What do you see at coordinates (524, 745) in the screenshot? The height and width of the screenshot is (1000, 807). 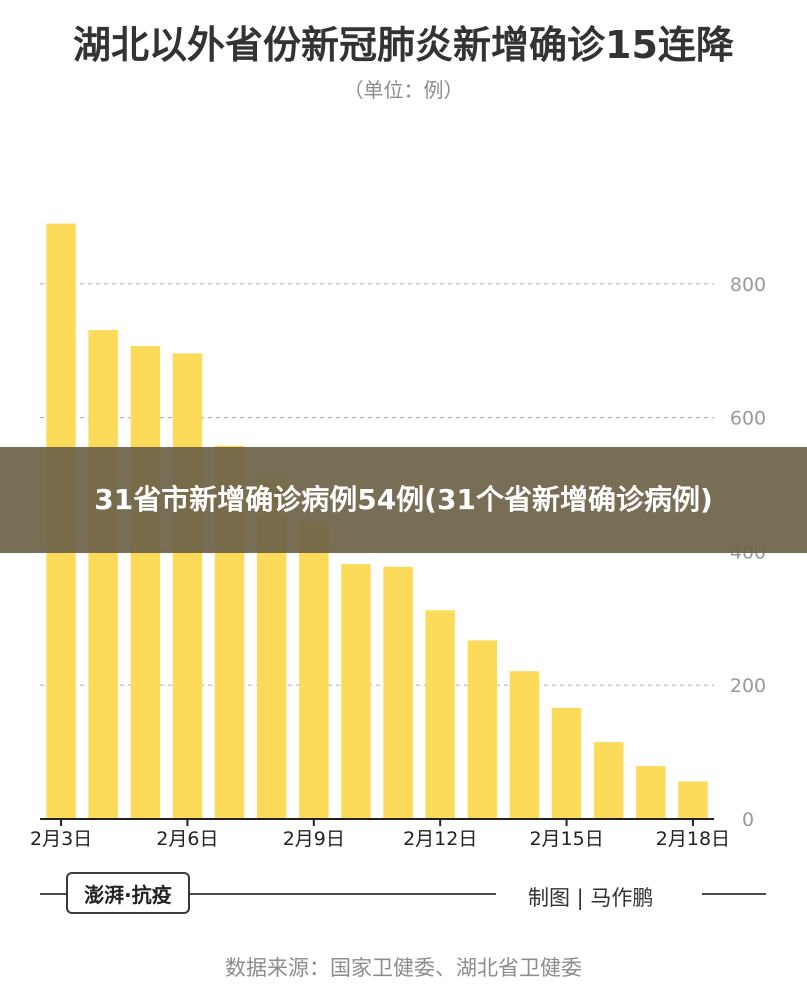 I see `bar-2月14日` at bounding box center [524, 745].